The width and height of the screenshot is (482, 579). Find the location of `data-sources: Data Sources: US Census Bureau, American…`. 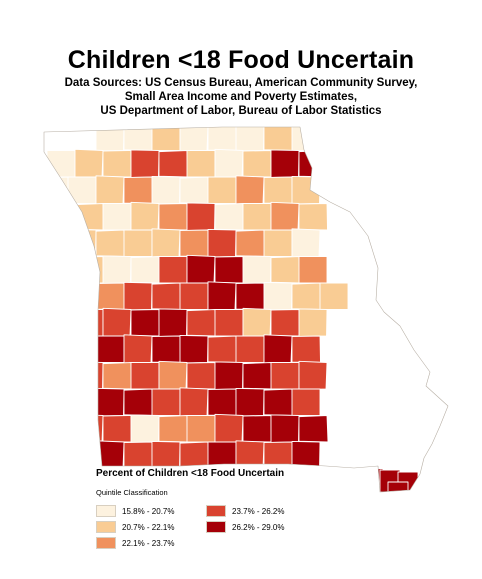

data-sources: Data Sources: US Census Bureau, American… is located at coordinates (241, 97).